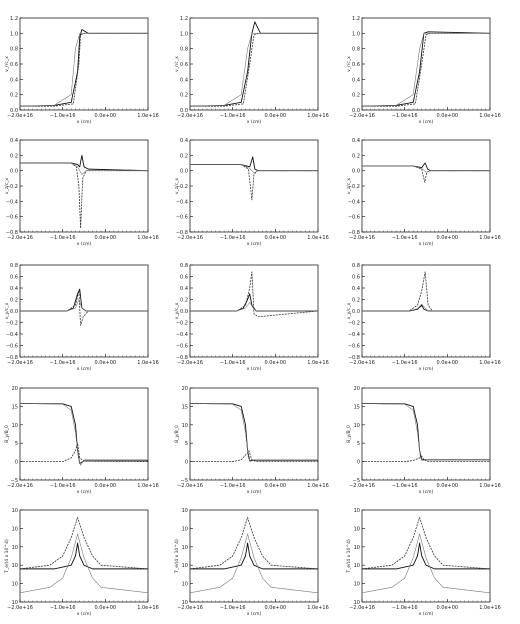  Describe the element at coordinates (177, 64) in the screenshot. I see `y-axis-label: v_r/c_x` at that location.